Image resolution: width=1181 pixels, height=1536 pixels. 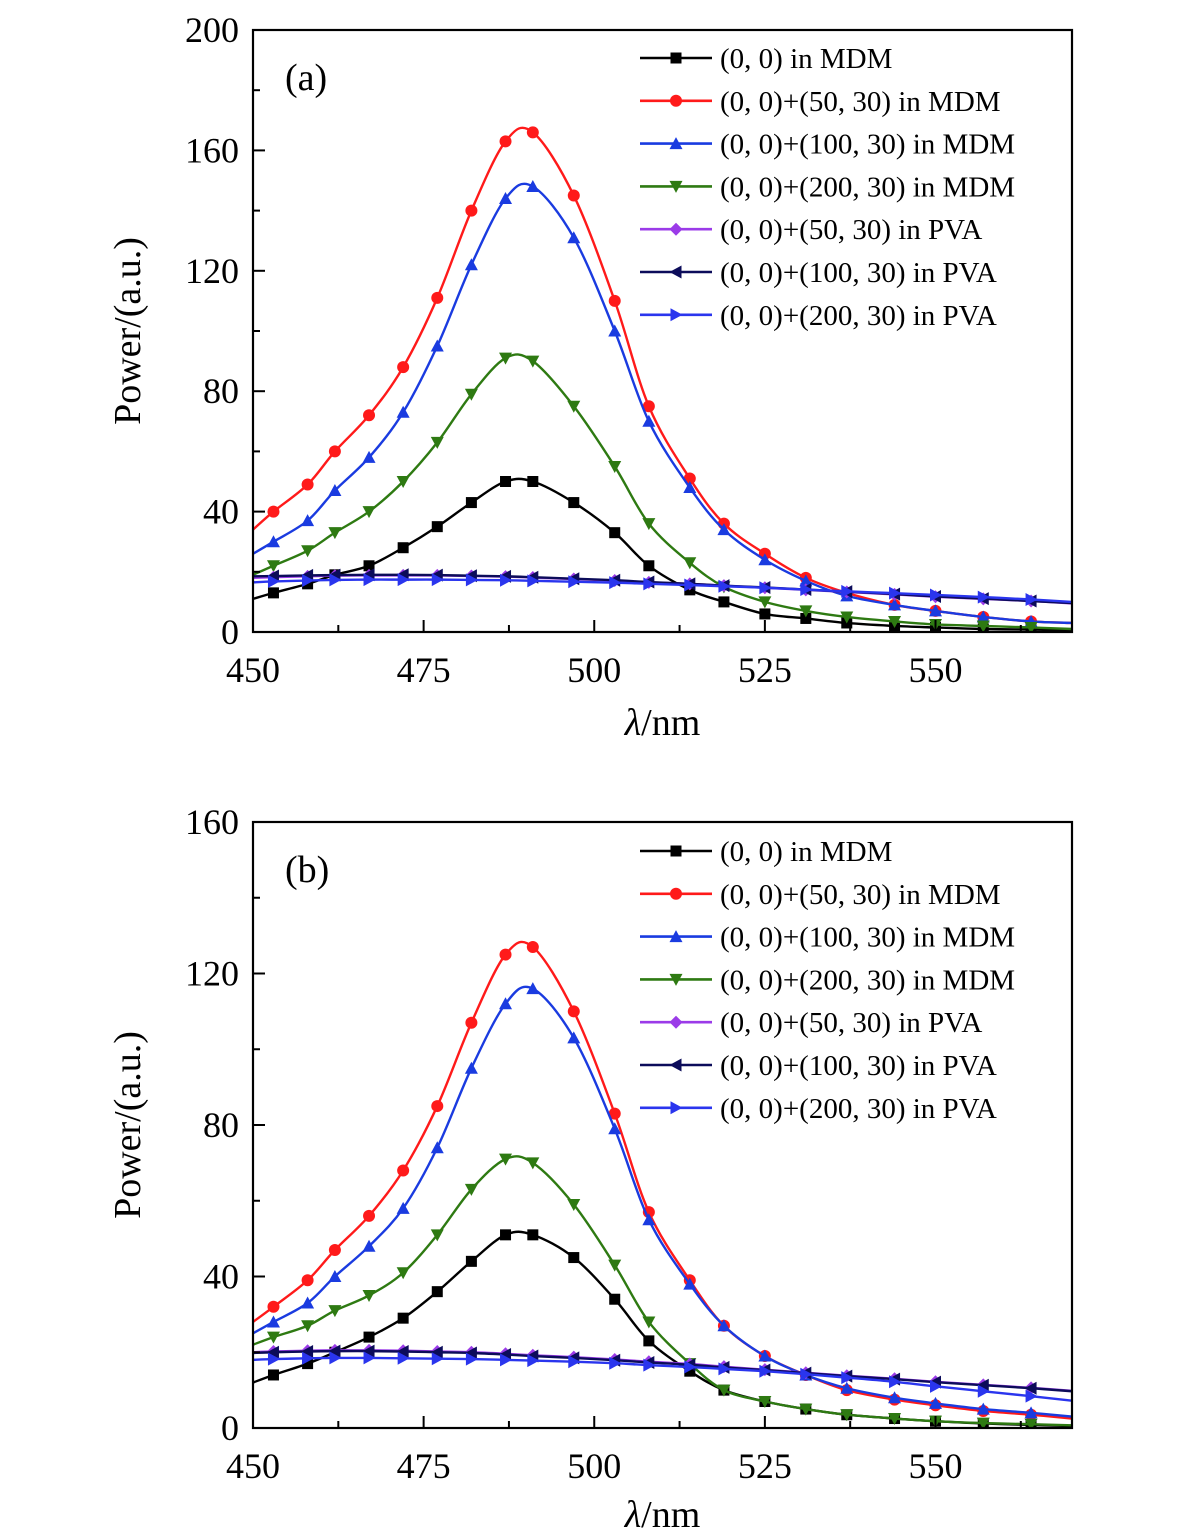 I want to click on legend-label: (0, 0)+(200, 30) in MDM, so click(x=867, y=980).